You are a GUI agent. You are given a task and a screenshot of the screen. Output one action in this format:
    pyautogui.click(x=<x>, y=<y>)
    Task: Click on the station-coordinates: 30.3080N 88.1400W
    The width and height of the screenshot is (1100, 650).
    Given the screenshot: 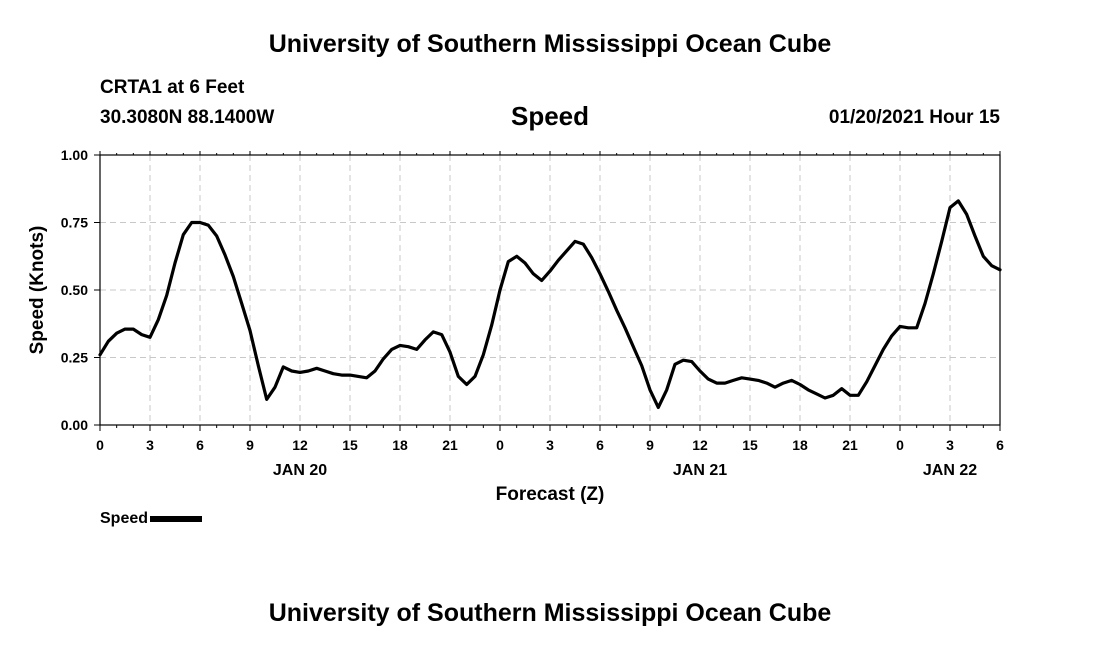 What is the action you would take?
    pyautogui.click(x=187, y=117)
    